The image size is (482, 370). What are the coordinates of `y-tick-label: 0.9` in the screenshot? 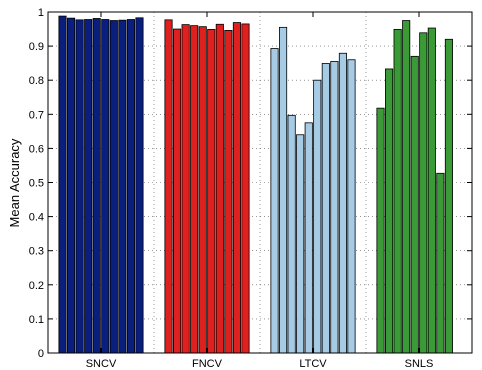 It's located at (36, 47).